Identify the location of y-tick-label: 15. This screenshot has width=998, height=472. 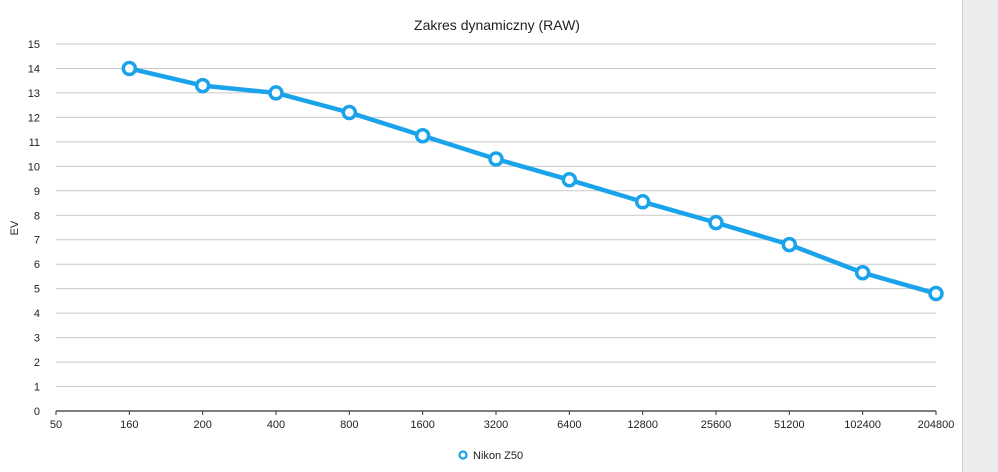
(34, 45).